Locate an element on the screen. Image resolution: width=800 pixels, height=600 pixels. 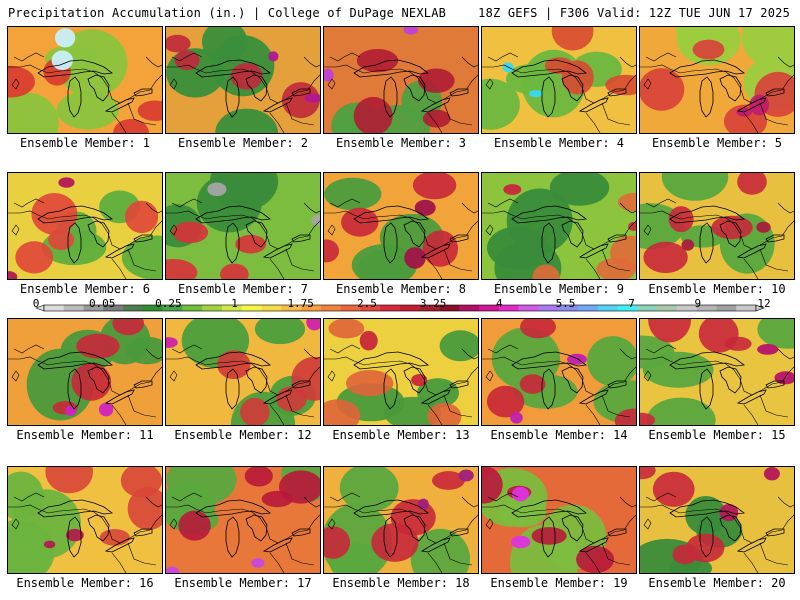
ensemble-panel: Ensemble Member: 7 is located at coordinates (243, 236).